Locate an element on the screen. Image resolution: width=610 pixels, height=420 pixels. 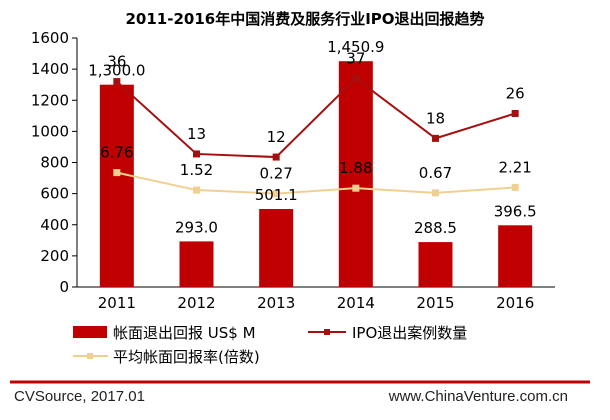
point-value-label: 13 is located at coordinates (196, 134).